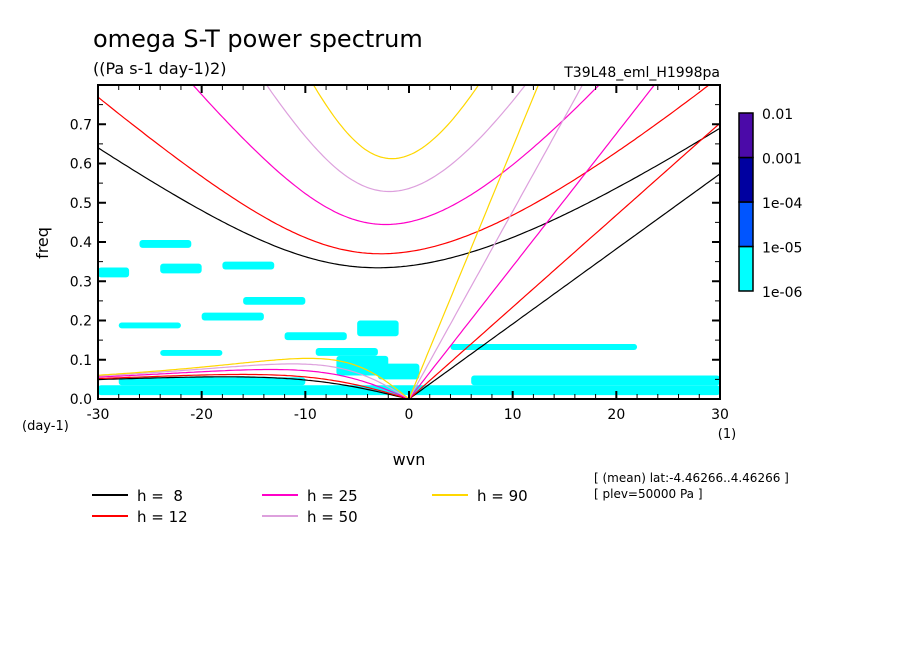 The image size is (904, 658). What do you see at coordinates (98, 415) in the screenshot?
I see `x-tick-label: -30` at bounding box center [98, 415].